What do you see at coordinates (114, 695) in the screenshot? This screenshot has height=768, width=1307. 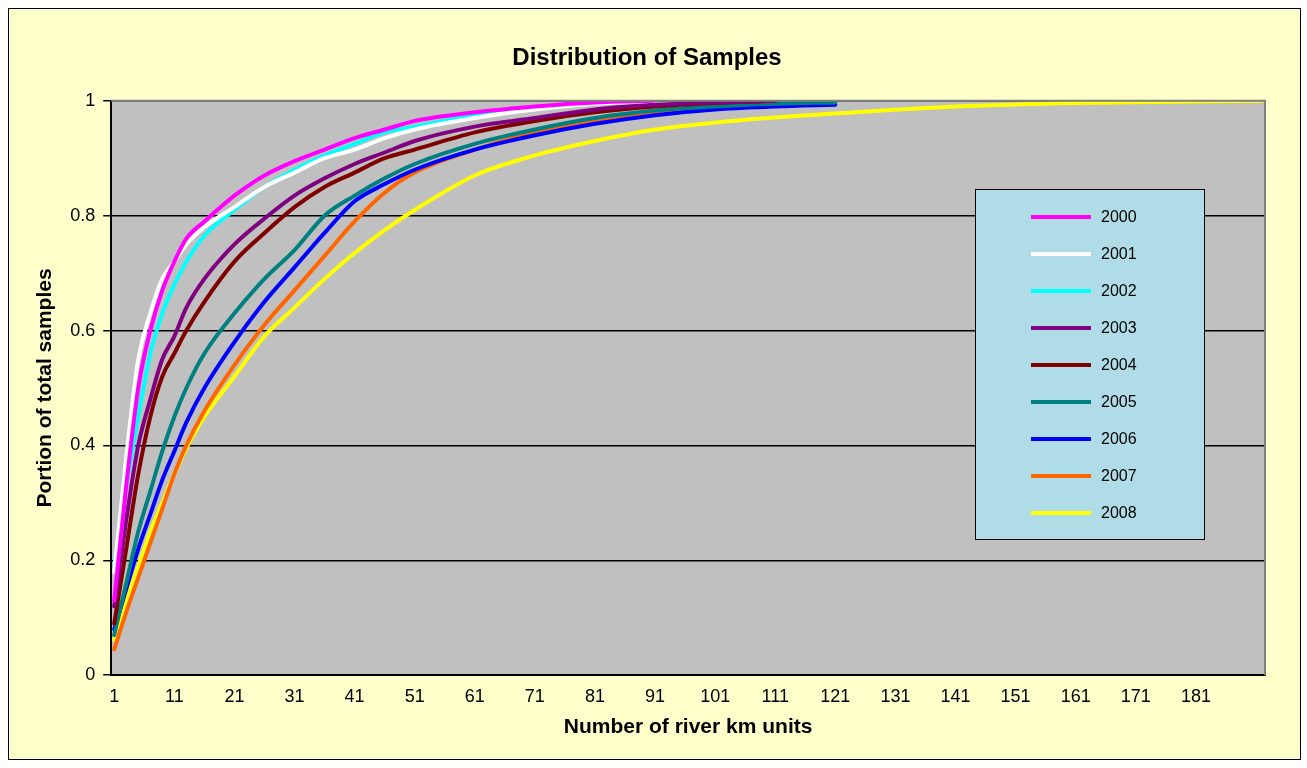 I see `x-tick-label: 1` at bounding box center [114, 695].